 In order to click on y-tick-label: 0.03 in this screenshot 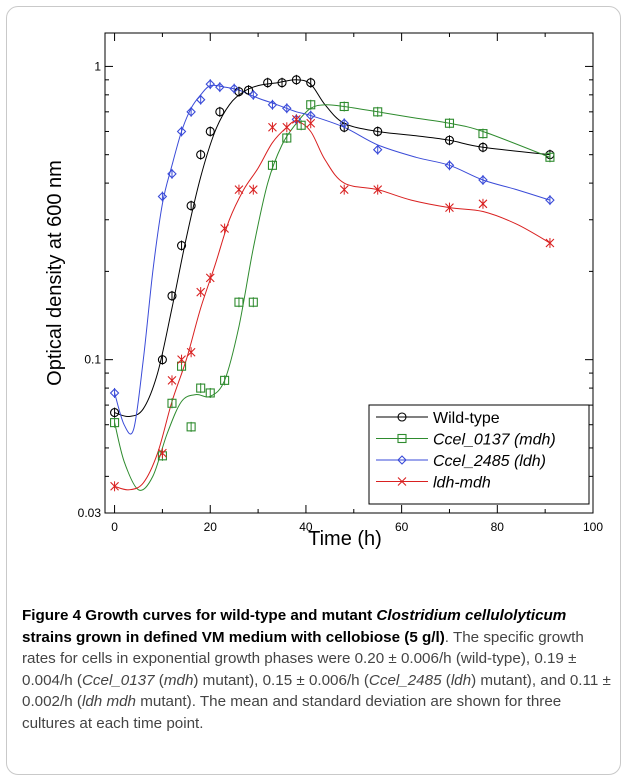, I will do `click(90, 513)`.